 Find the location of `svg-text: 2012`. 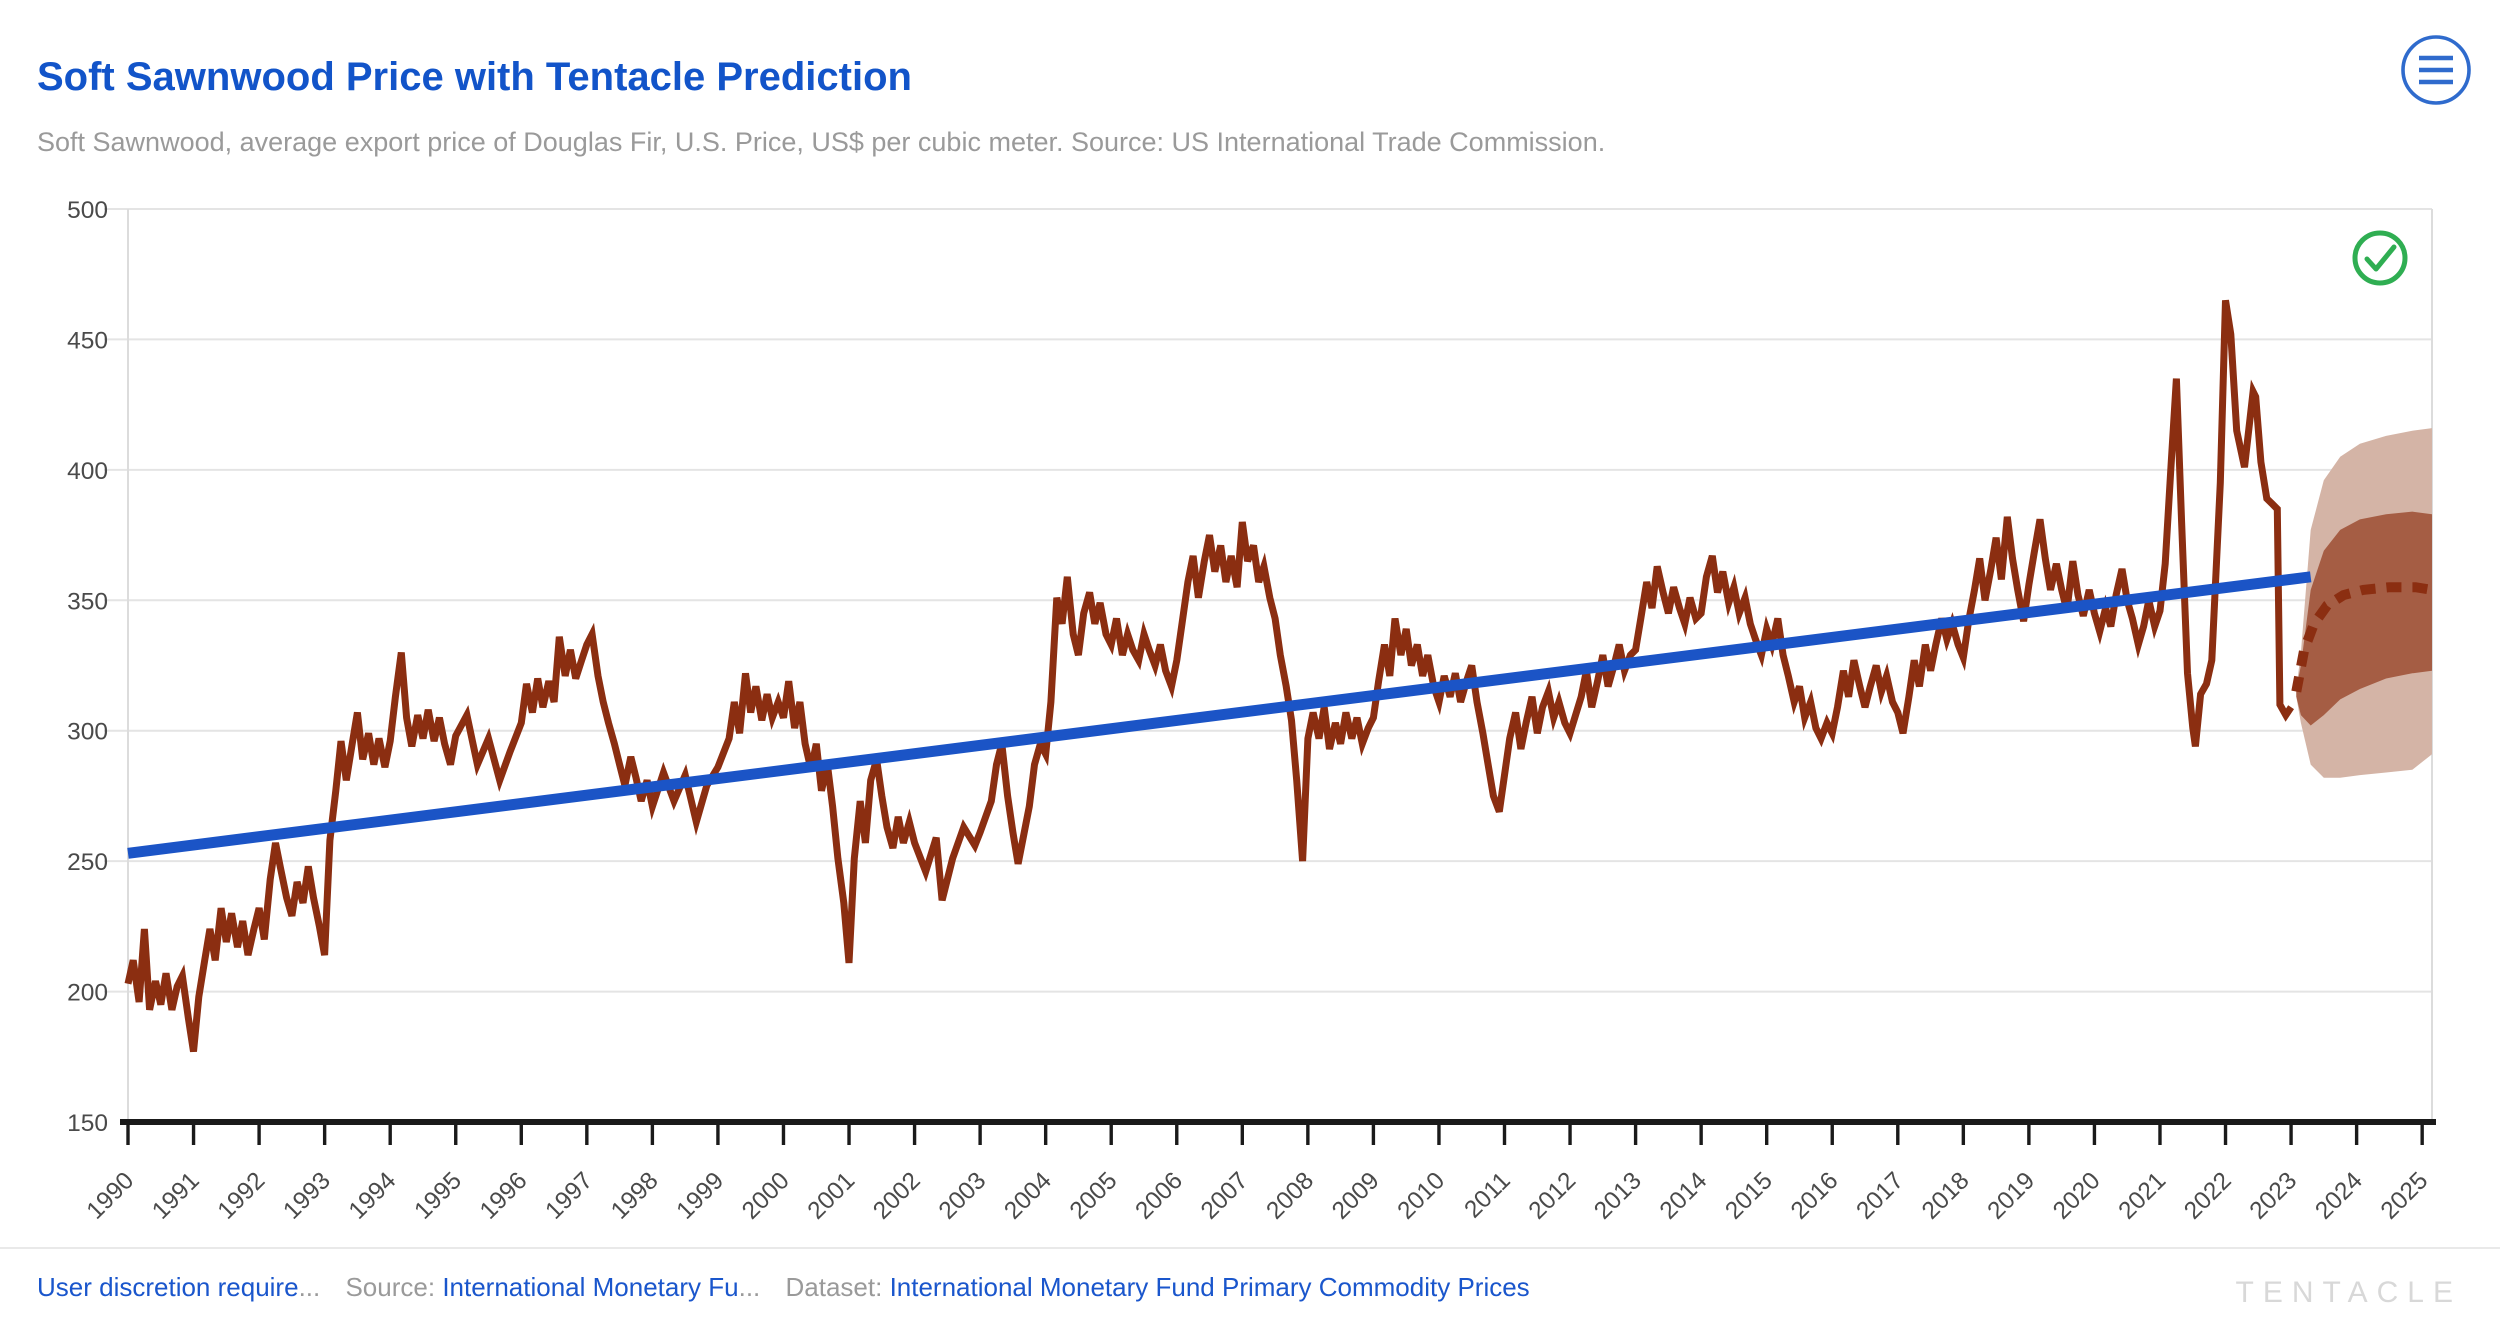

svg-text: 2012 is located at coordinates (1553, 1196).